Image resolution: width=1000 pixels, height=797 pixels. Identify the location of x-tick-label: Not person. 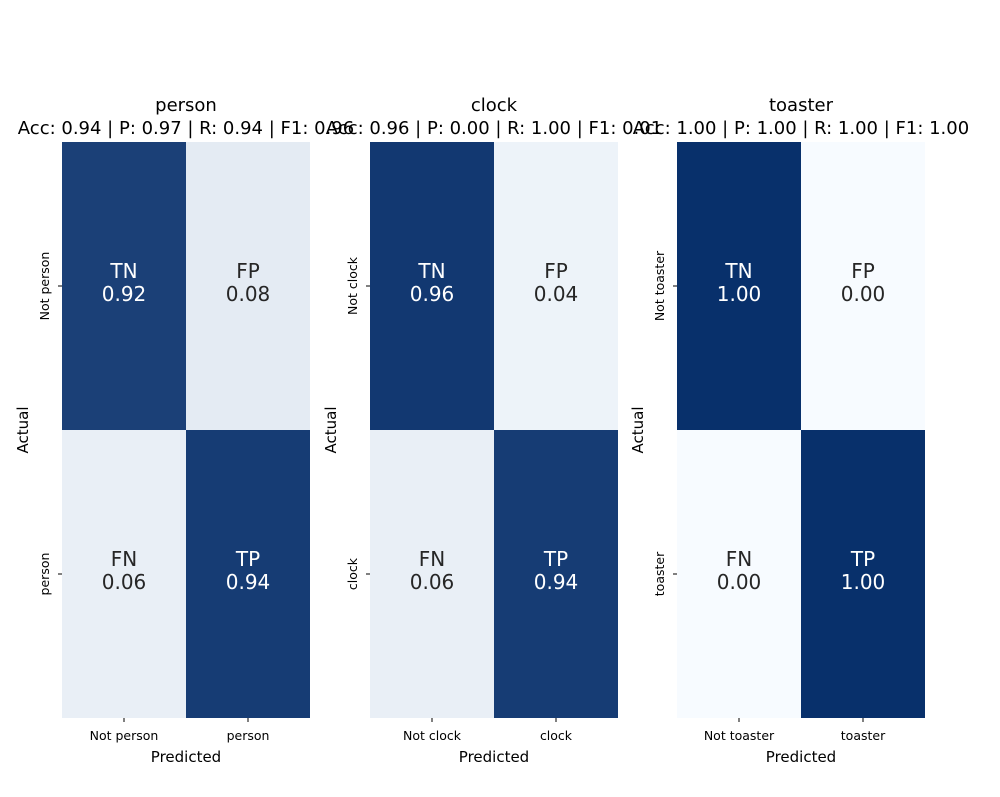
(124, 735).